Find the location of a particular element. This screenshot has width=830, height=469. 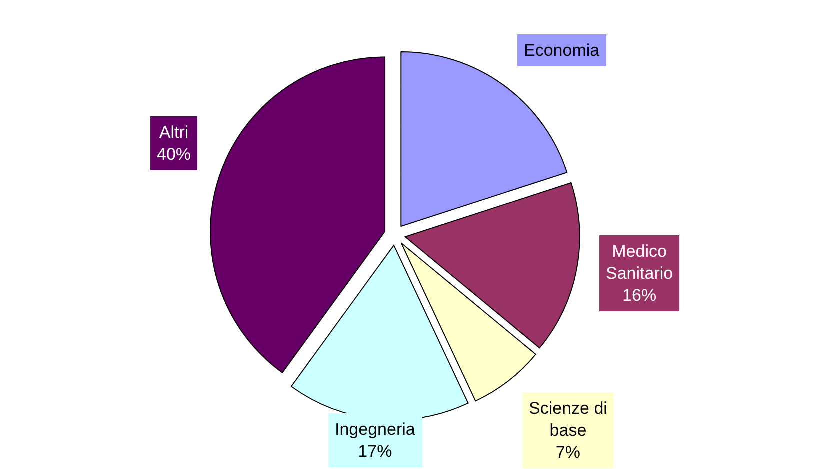

slice-label: Economia is located at coordinates (562, 50).